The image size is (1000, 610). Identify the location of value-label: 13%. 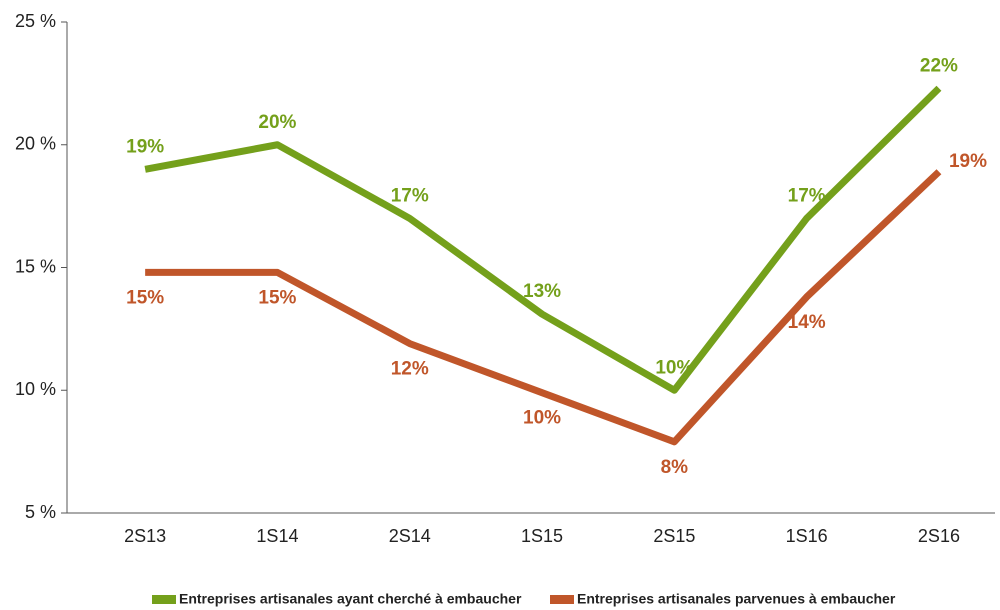
(542, 291).